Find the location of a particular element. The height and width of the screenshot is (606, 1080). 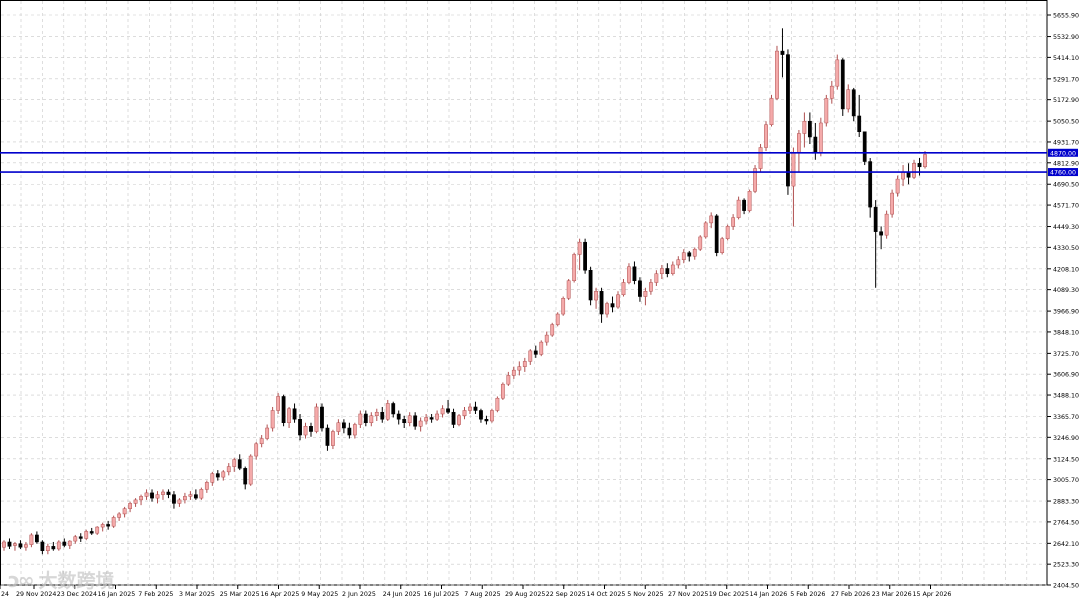

x-tick-label: 14 Jan 2026 is located at coordinates (769, 594).